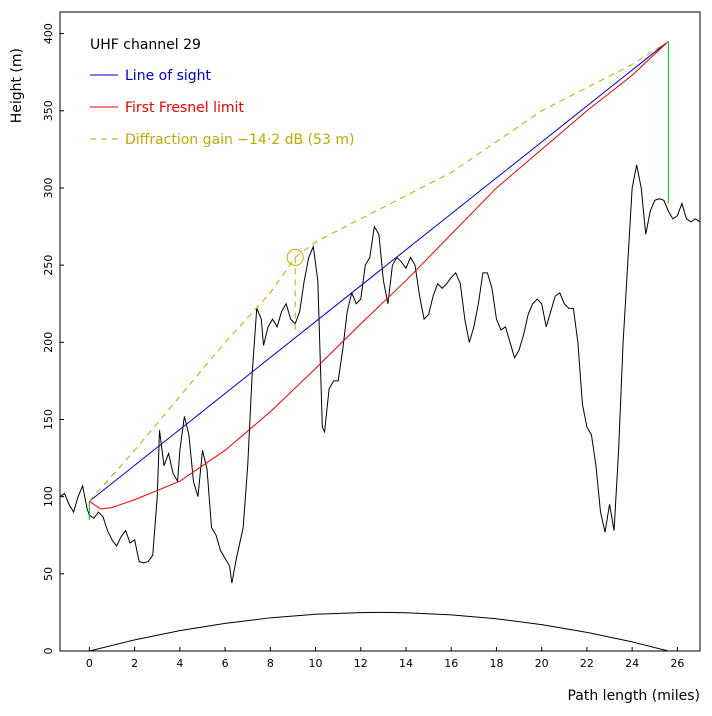 Image resolution: width=712 pixels, height=716 pixels. Describe the element at coordinates (225, 663) in the screenshot. I see `x-tick-label: 6` at that location.